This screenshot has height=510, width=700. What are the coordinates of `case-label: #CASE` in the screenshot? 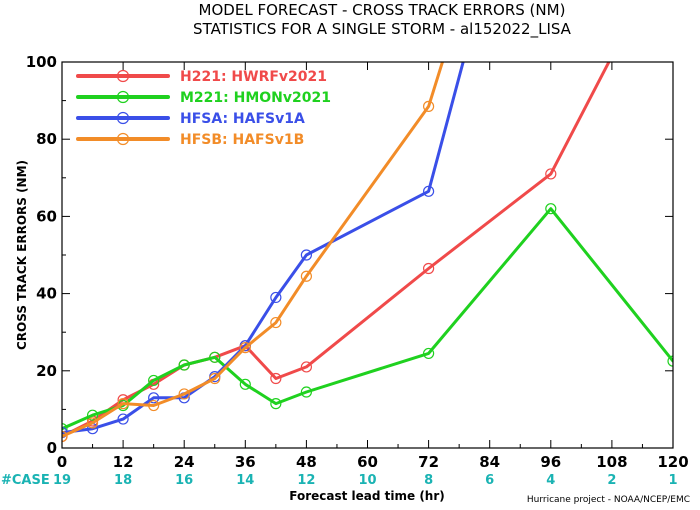 It's located at (25, 480).